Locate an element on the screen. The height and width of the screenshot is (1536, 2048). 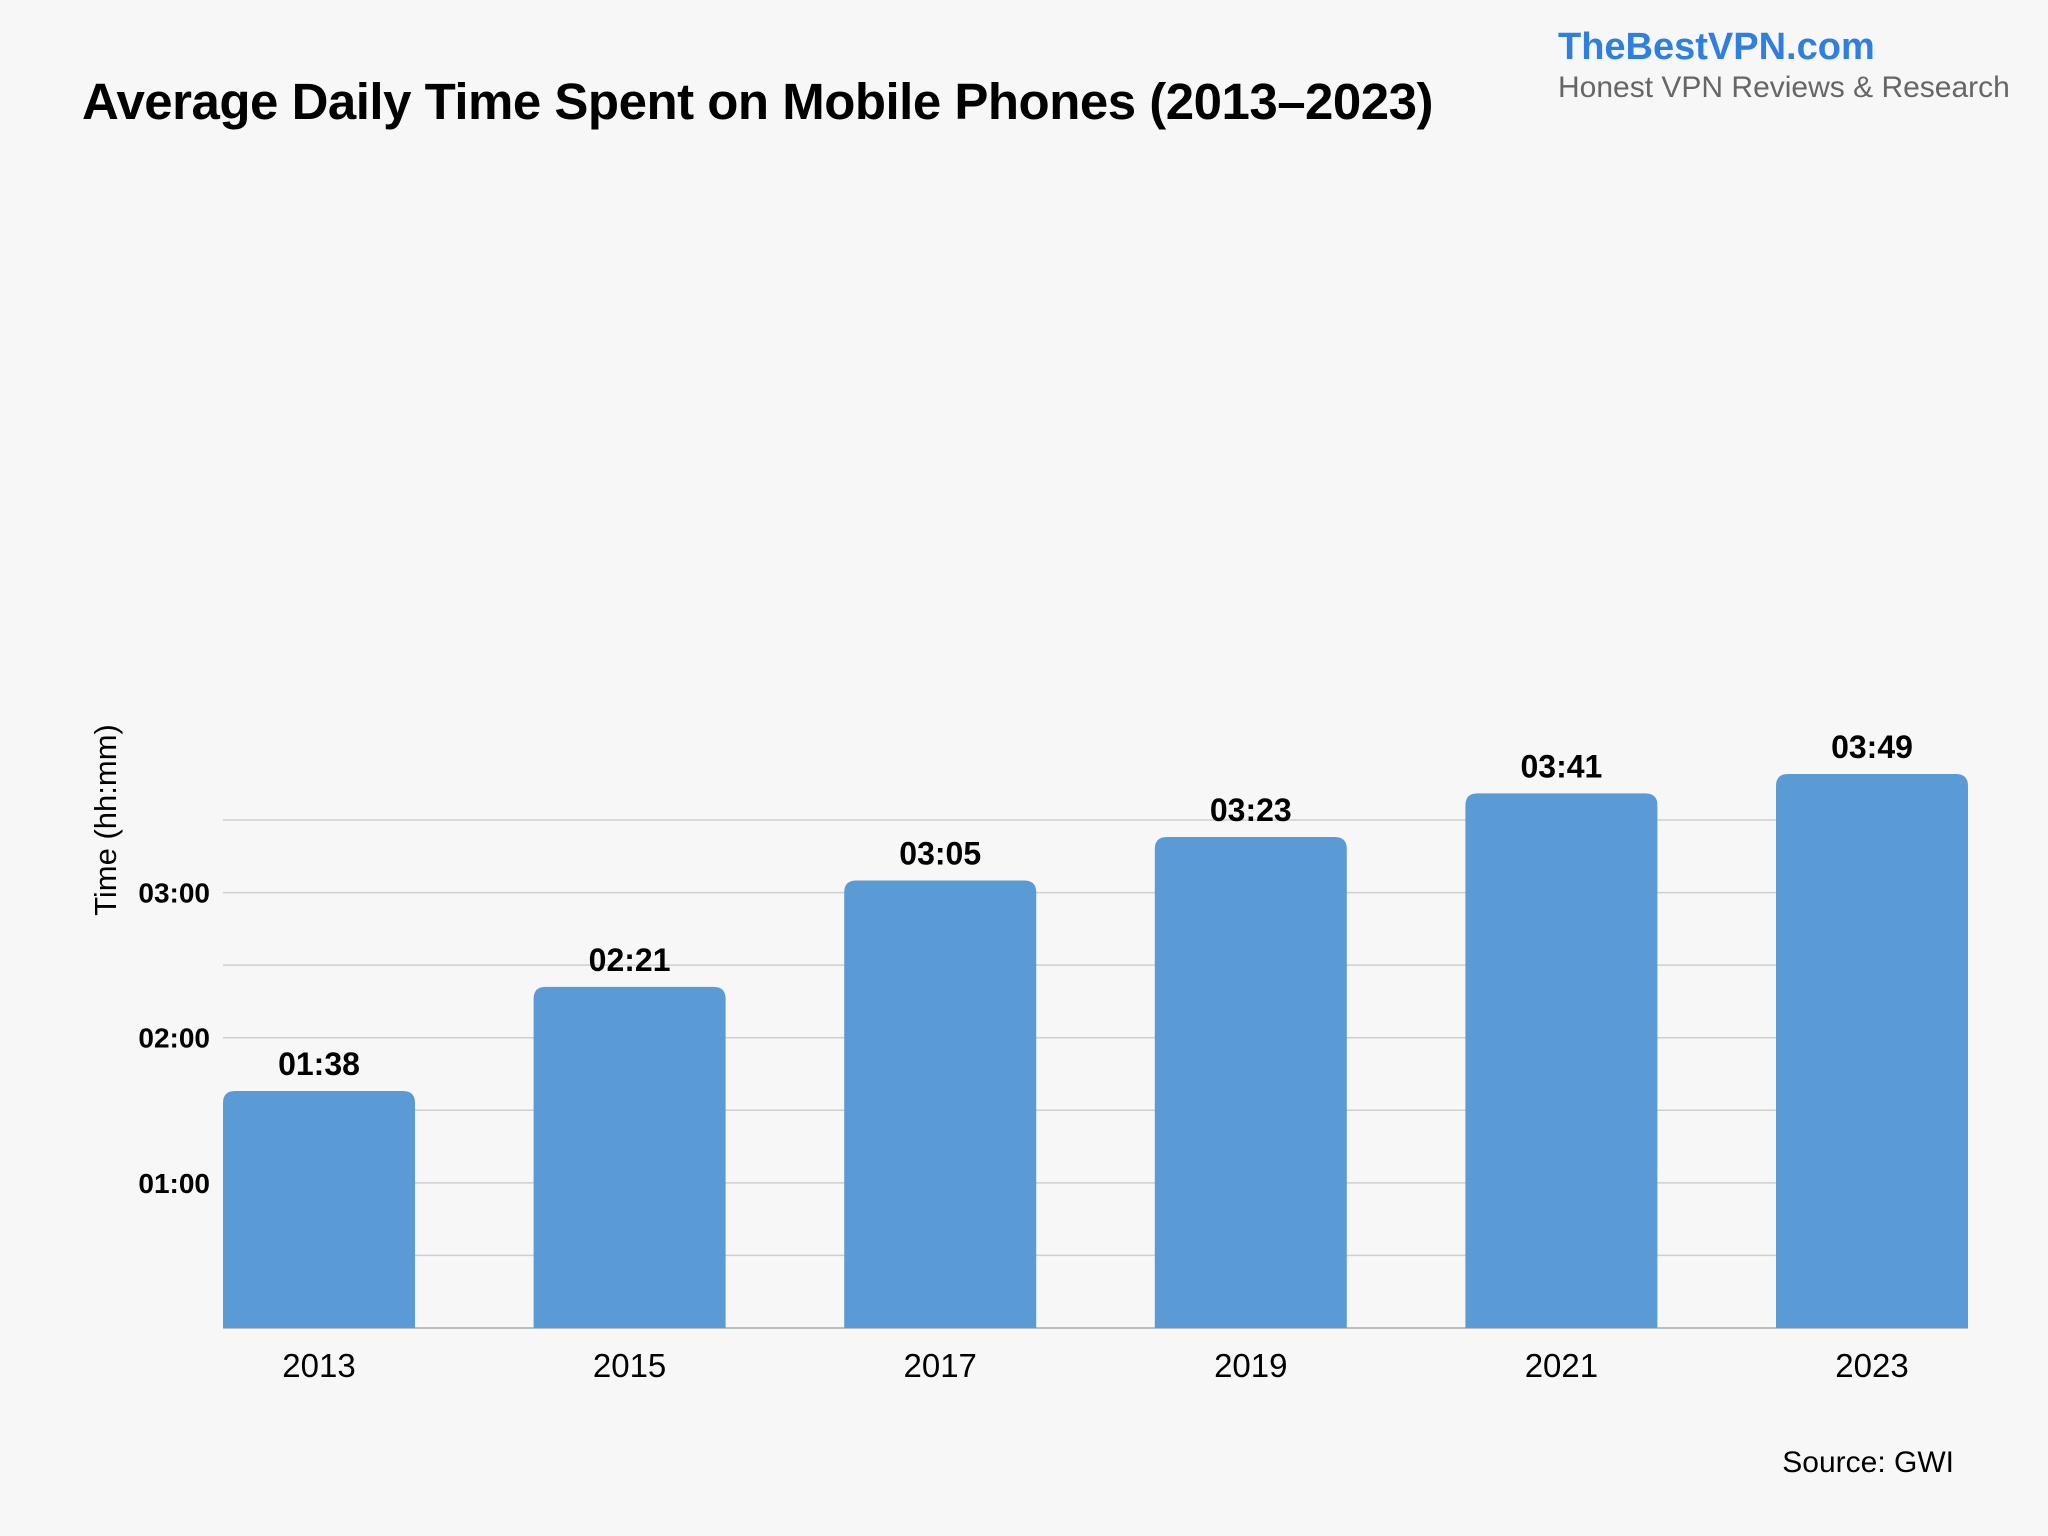
bar-2015 is located at coordinates (629, 1157).